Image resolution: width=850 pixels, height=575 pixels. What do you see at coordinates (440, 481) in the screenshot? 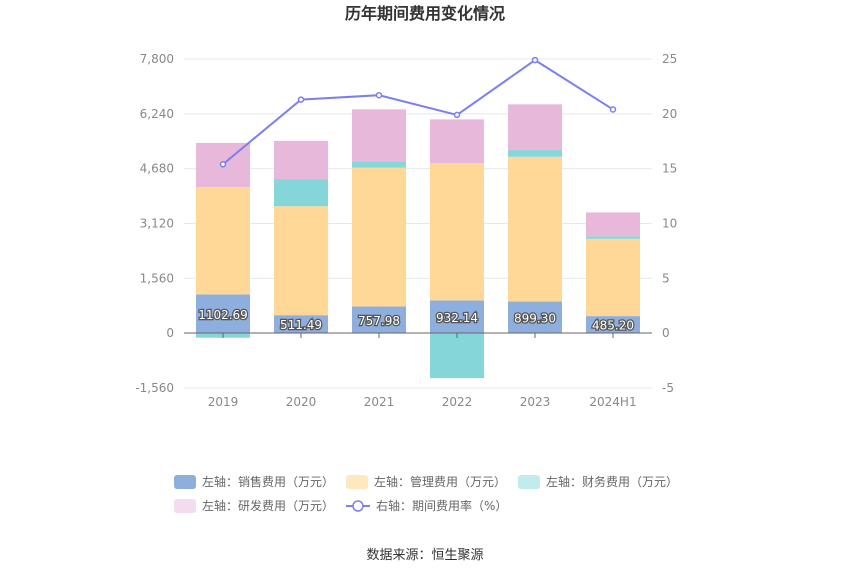
I see `legend-label-admin: 左轴：管理费用（万元）` at bounding box center [440, 481].